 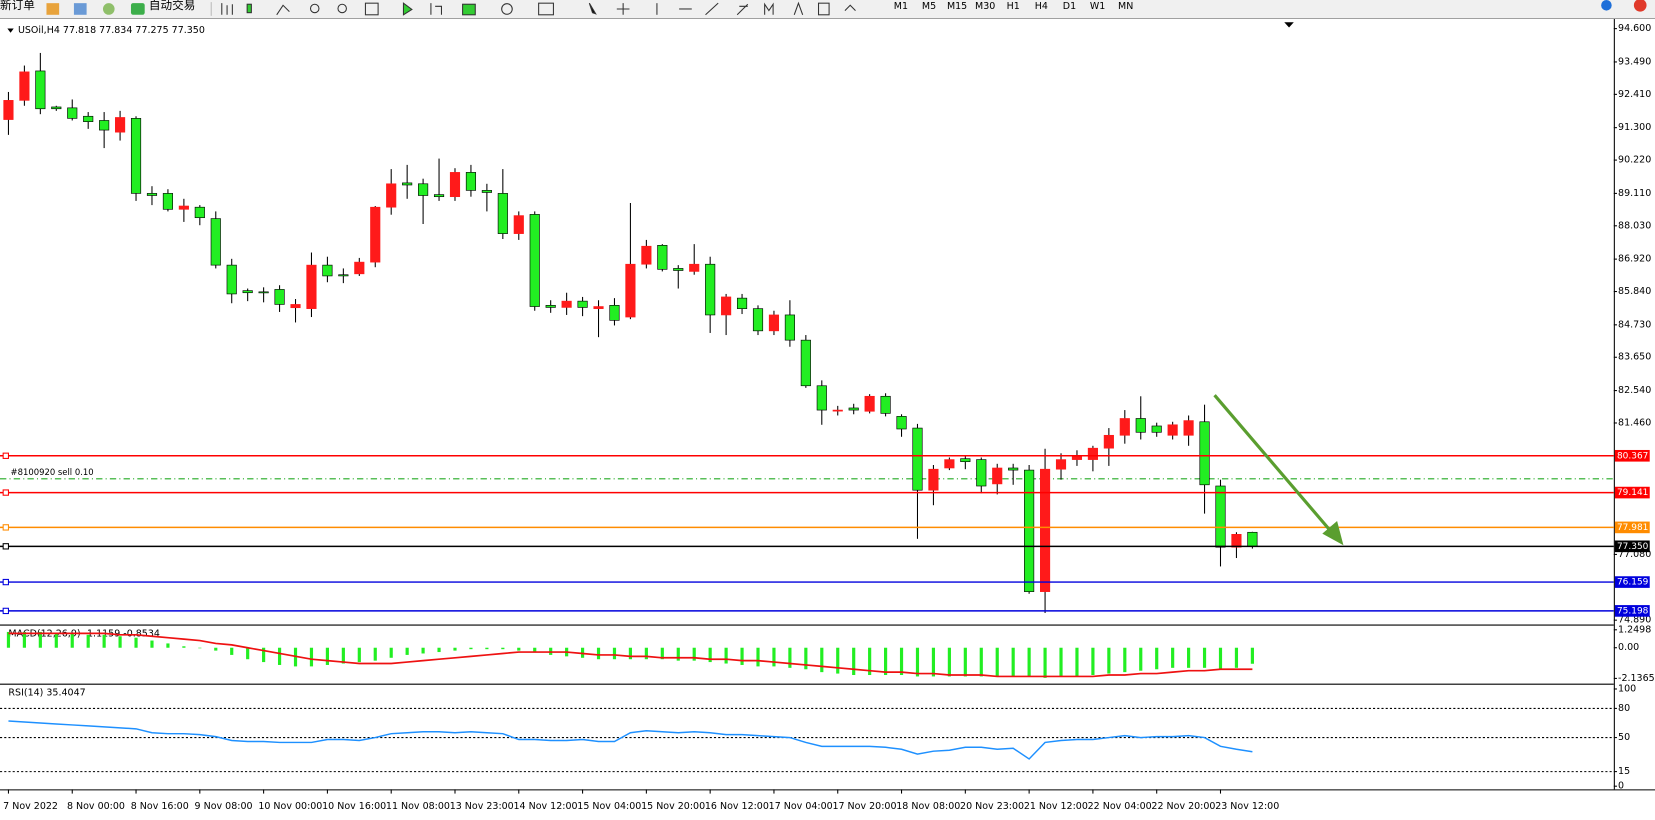 What do you see at coordinates (1624, 771) in the screenshot?
I see `y-tick-label: 15` at bounding box center [1624, 771].